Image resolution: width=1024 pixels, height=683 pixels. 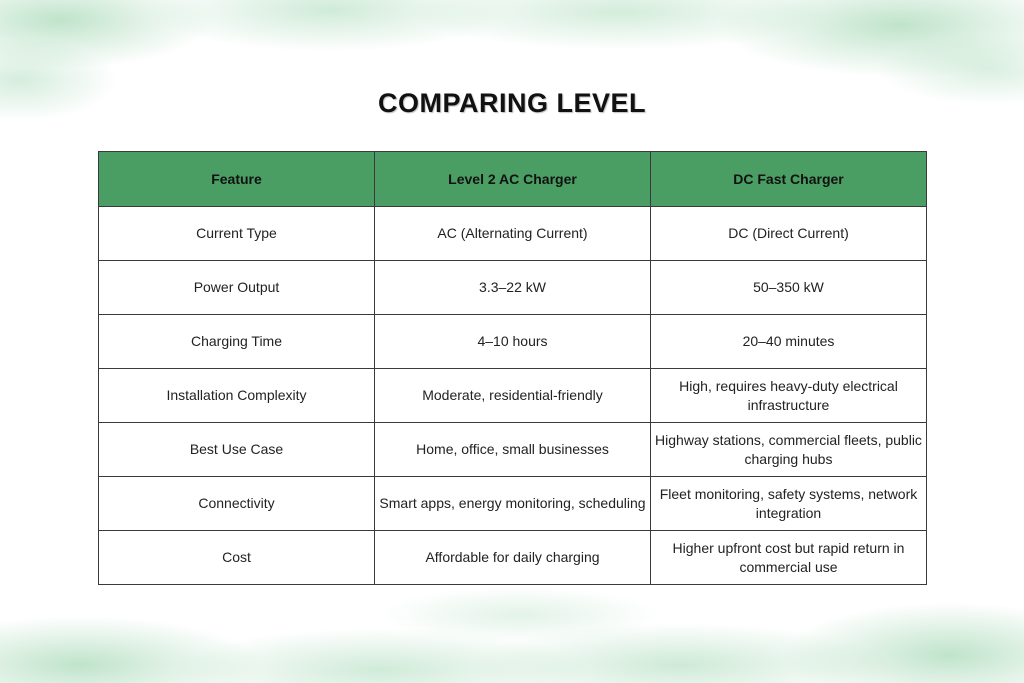 What do you see at coordinates (512, 634) in the screenshot?
I see `background-wash-bottom` at bounding box center [512, 634].